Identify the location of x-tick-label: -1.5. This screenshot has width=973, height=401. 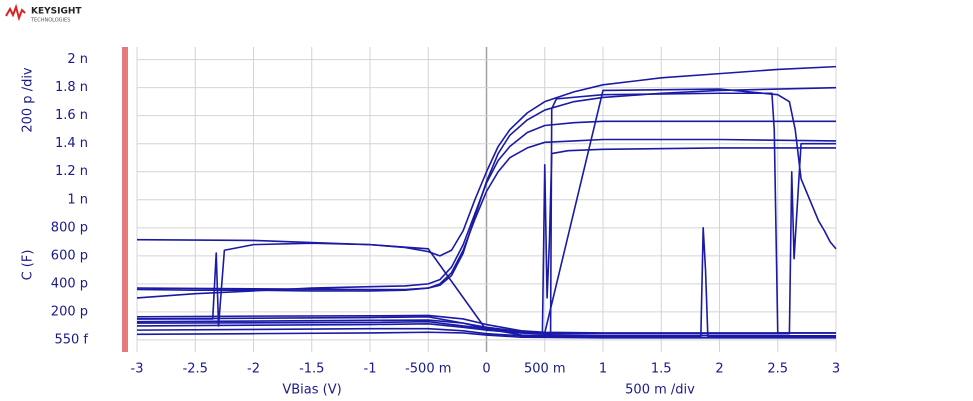
(311, 369).